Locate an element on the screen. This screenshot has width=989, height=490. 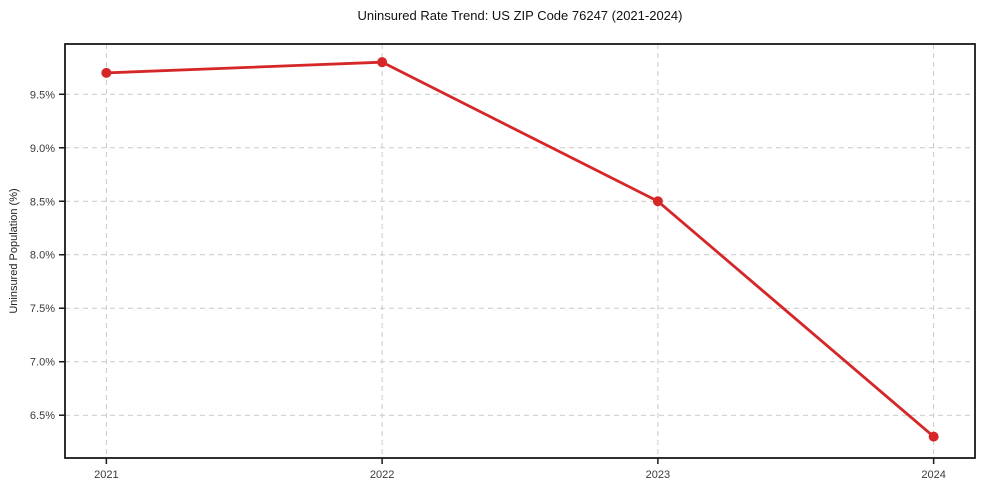
y-tick-label: 6.5% is located at coordinates (42, 416).